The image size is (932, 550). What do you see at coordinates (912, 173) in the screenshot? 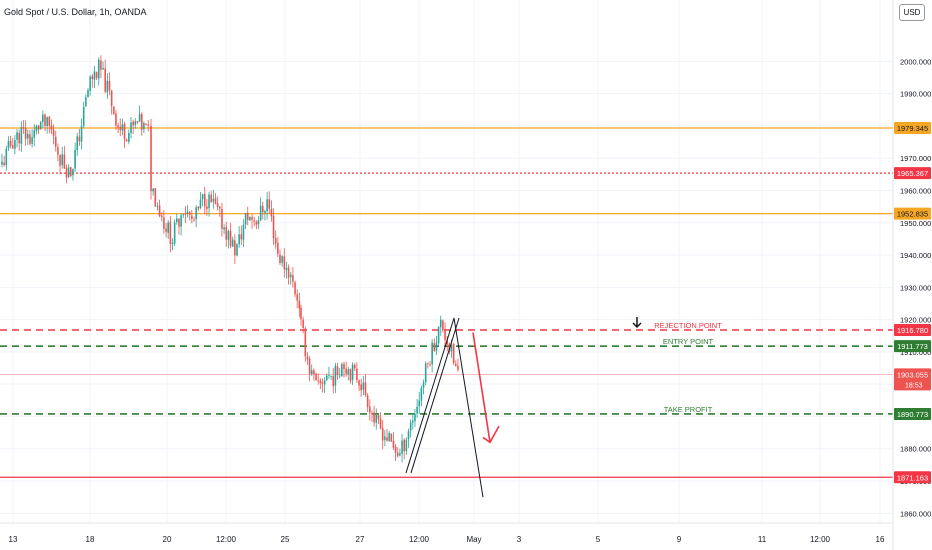
I see `price-label: 1965.367` at bounding box center [912, 173].